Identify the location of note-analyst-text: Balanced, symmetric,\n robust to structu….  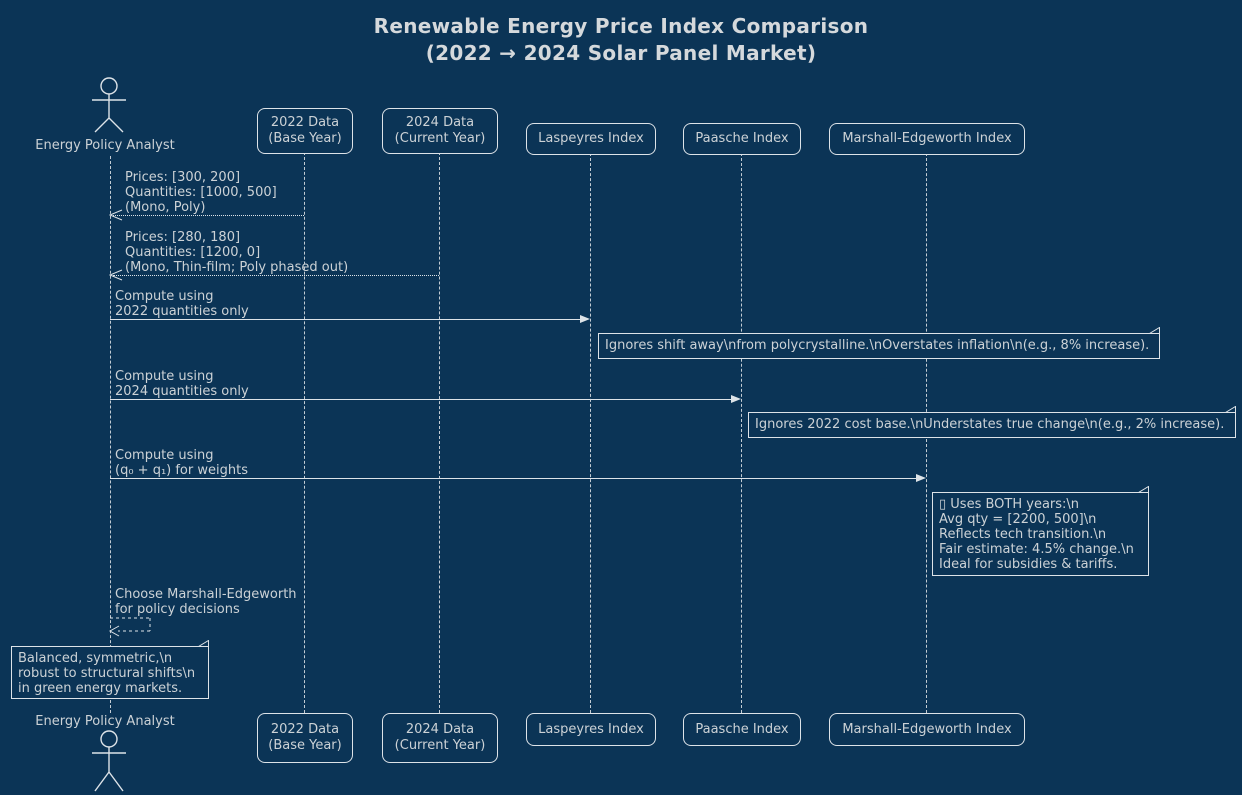
(106, 673).